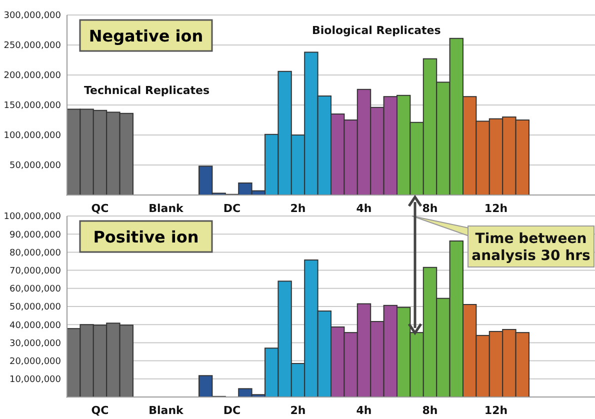  Describe the element at coordinates (146, 237) in the screenshot. I see `text: Positive ion` at that location.